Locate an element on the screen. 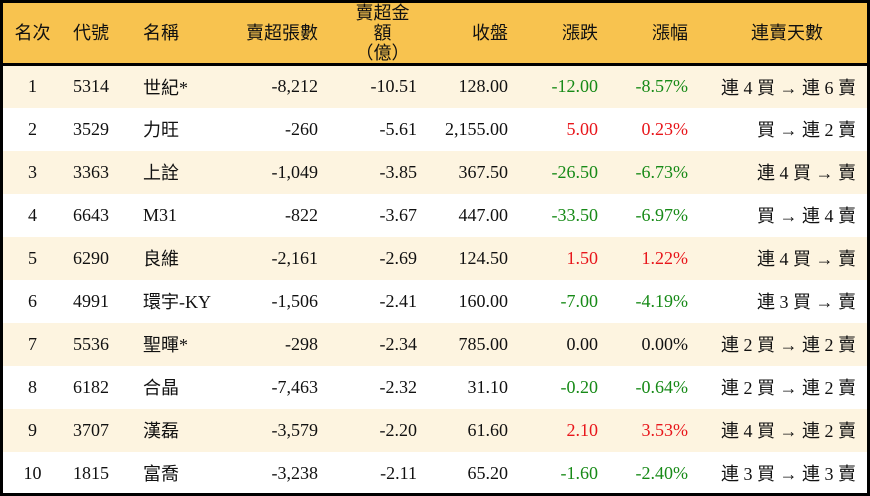 The image size is (870, 496). change-cell: -12.00 is located at coordinates (575, 86).